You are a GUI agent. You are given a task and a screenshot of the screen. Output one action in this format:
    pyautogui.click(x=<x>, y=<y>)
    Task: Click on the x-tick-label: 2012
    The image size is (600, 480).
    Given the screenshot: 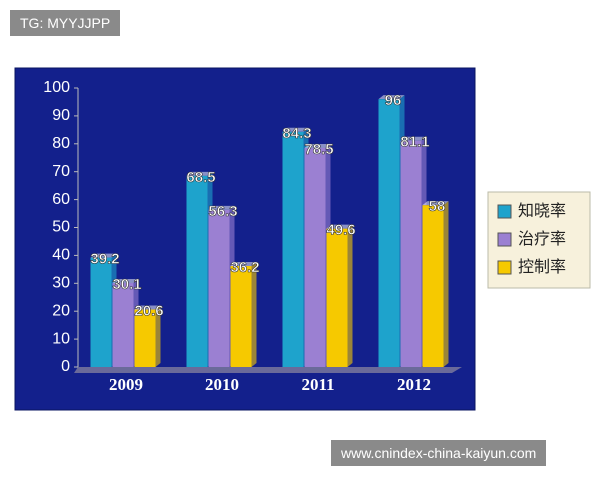 What is the action you would take?
    pyautogui.click(x=414, y=384)
    